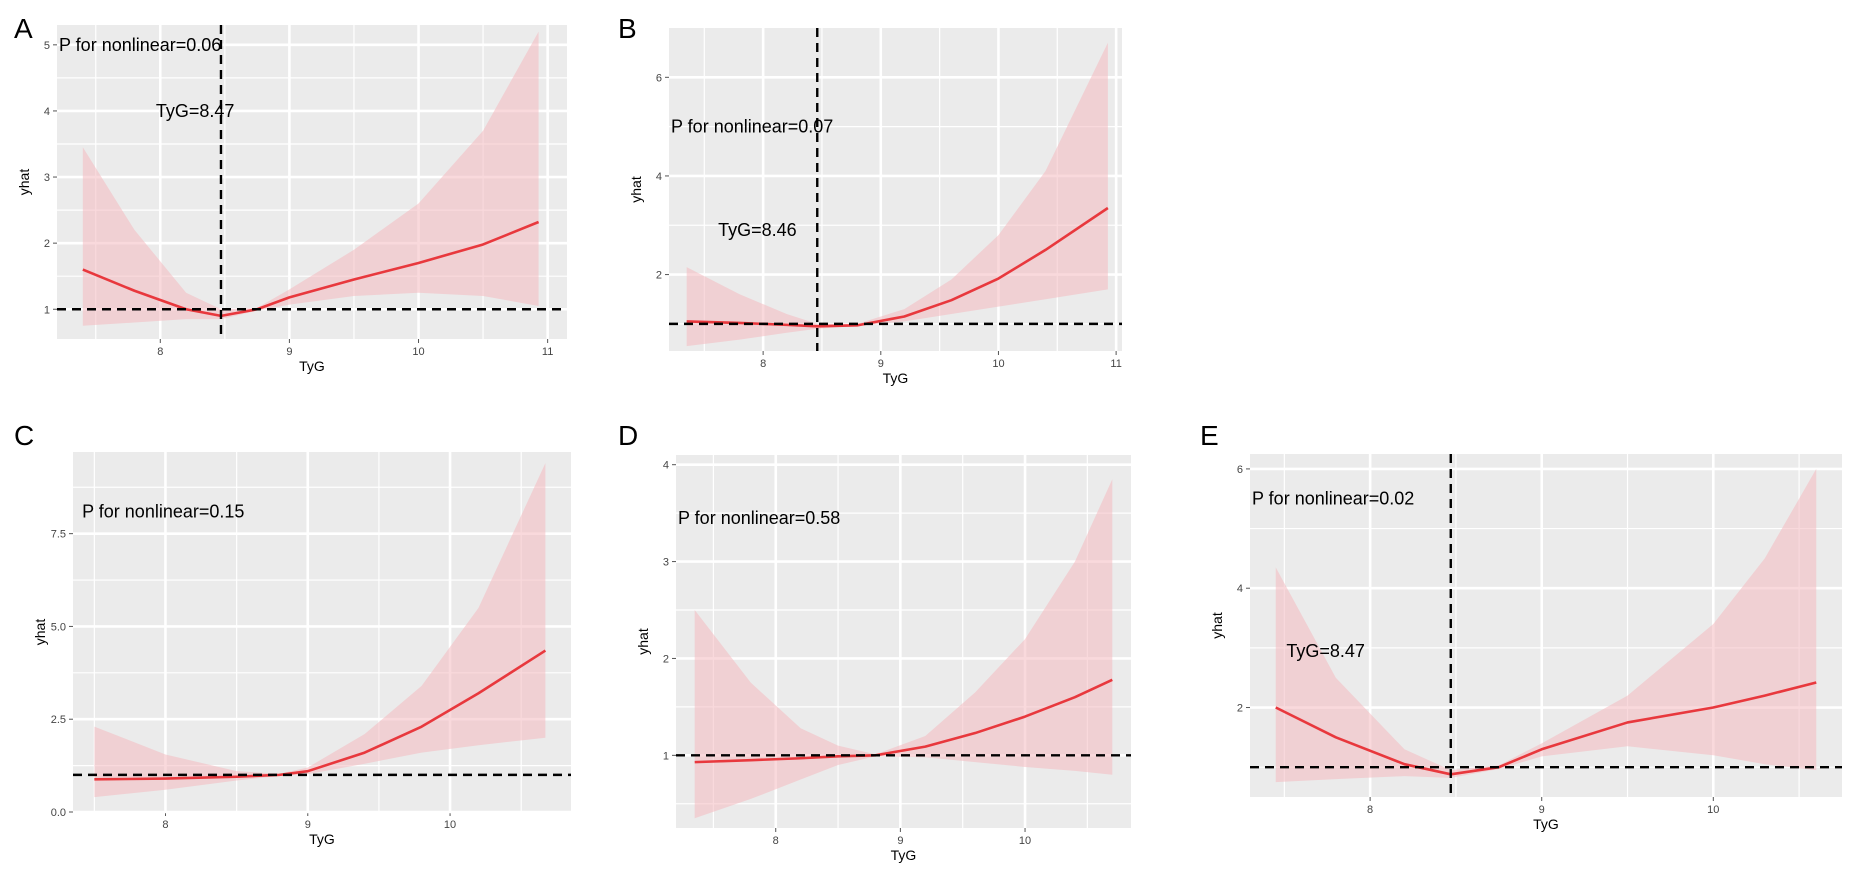 This screenshot has height=886, width=1859. What do you see at coordinates (58, 720) in the screenshot?
I see `y-tick-label: 2.5` at bounding box center [58, 720].